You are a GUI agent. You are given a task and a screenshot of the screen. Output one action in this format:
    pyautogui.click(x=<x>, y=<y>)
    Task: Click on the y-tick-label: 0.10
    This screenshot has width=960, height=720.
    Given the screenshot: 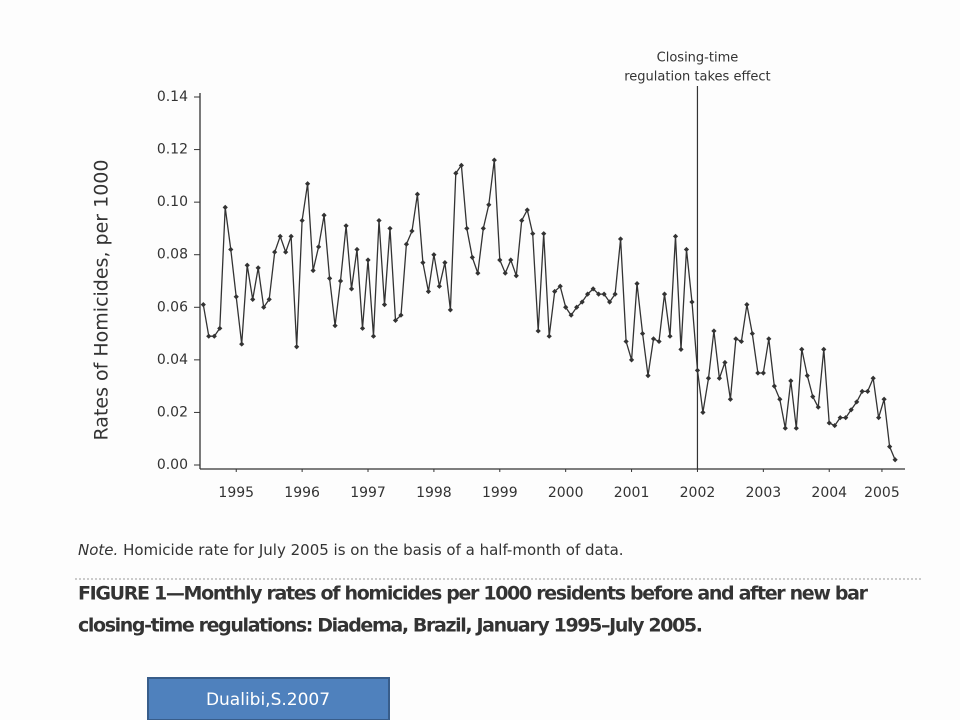 What is the action you would take?
    pyautogui.click(x=172, y=202)
    